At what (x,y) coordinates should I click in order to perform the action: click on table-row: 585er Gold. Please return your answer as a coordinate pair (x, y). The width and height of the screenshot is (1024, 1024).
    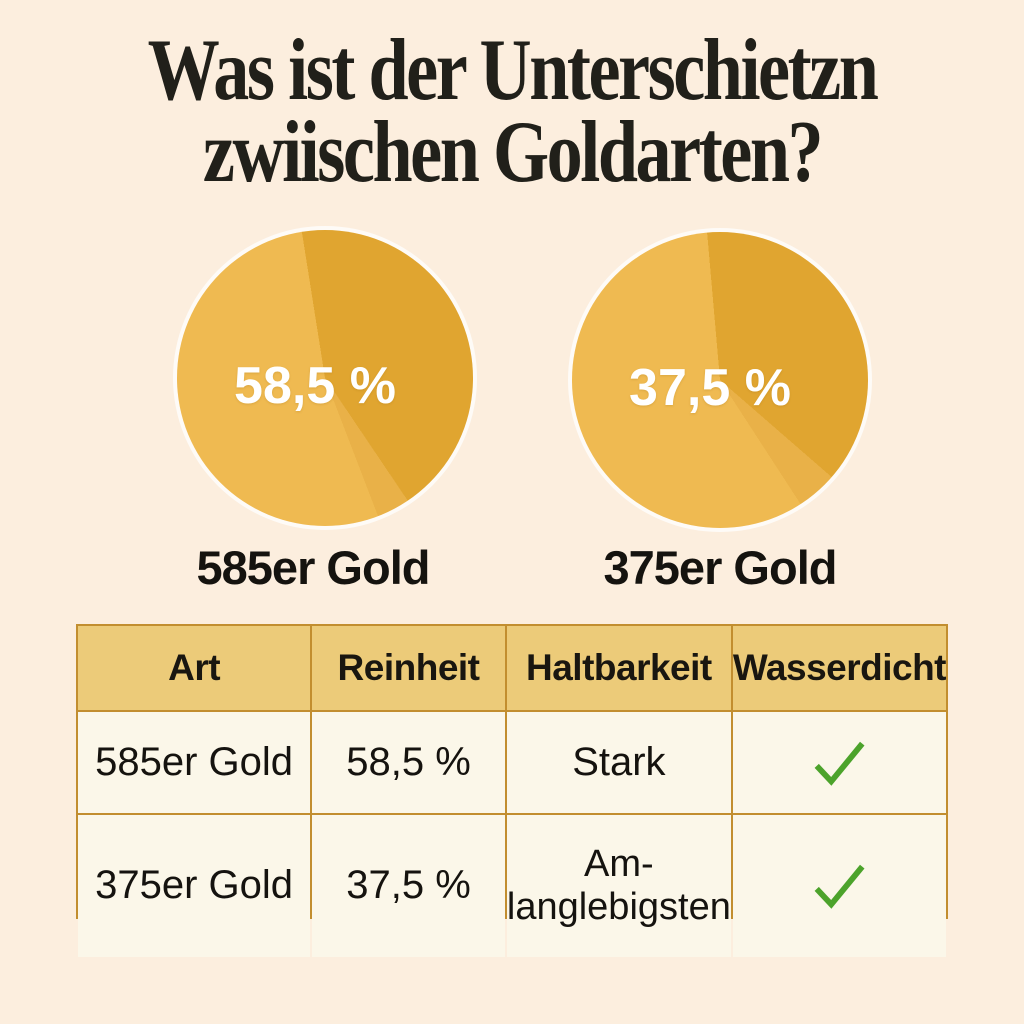
    Looking at the image, I should click on (194, 762).